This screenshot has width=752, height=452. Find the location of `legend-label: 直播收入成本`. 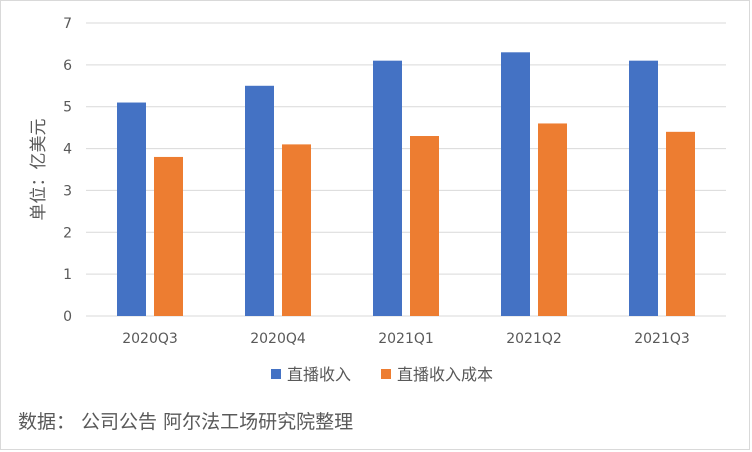

legend-label: 直播收入成本 is located at coordinates (445, 374).